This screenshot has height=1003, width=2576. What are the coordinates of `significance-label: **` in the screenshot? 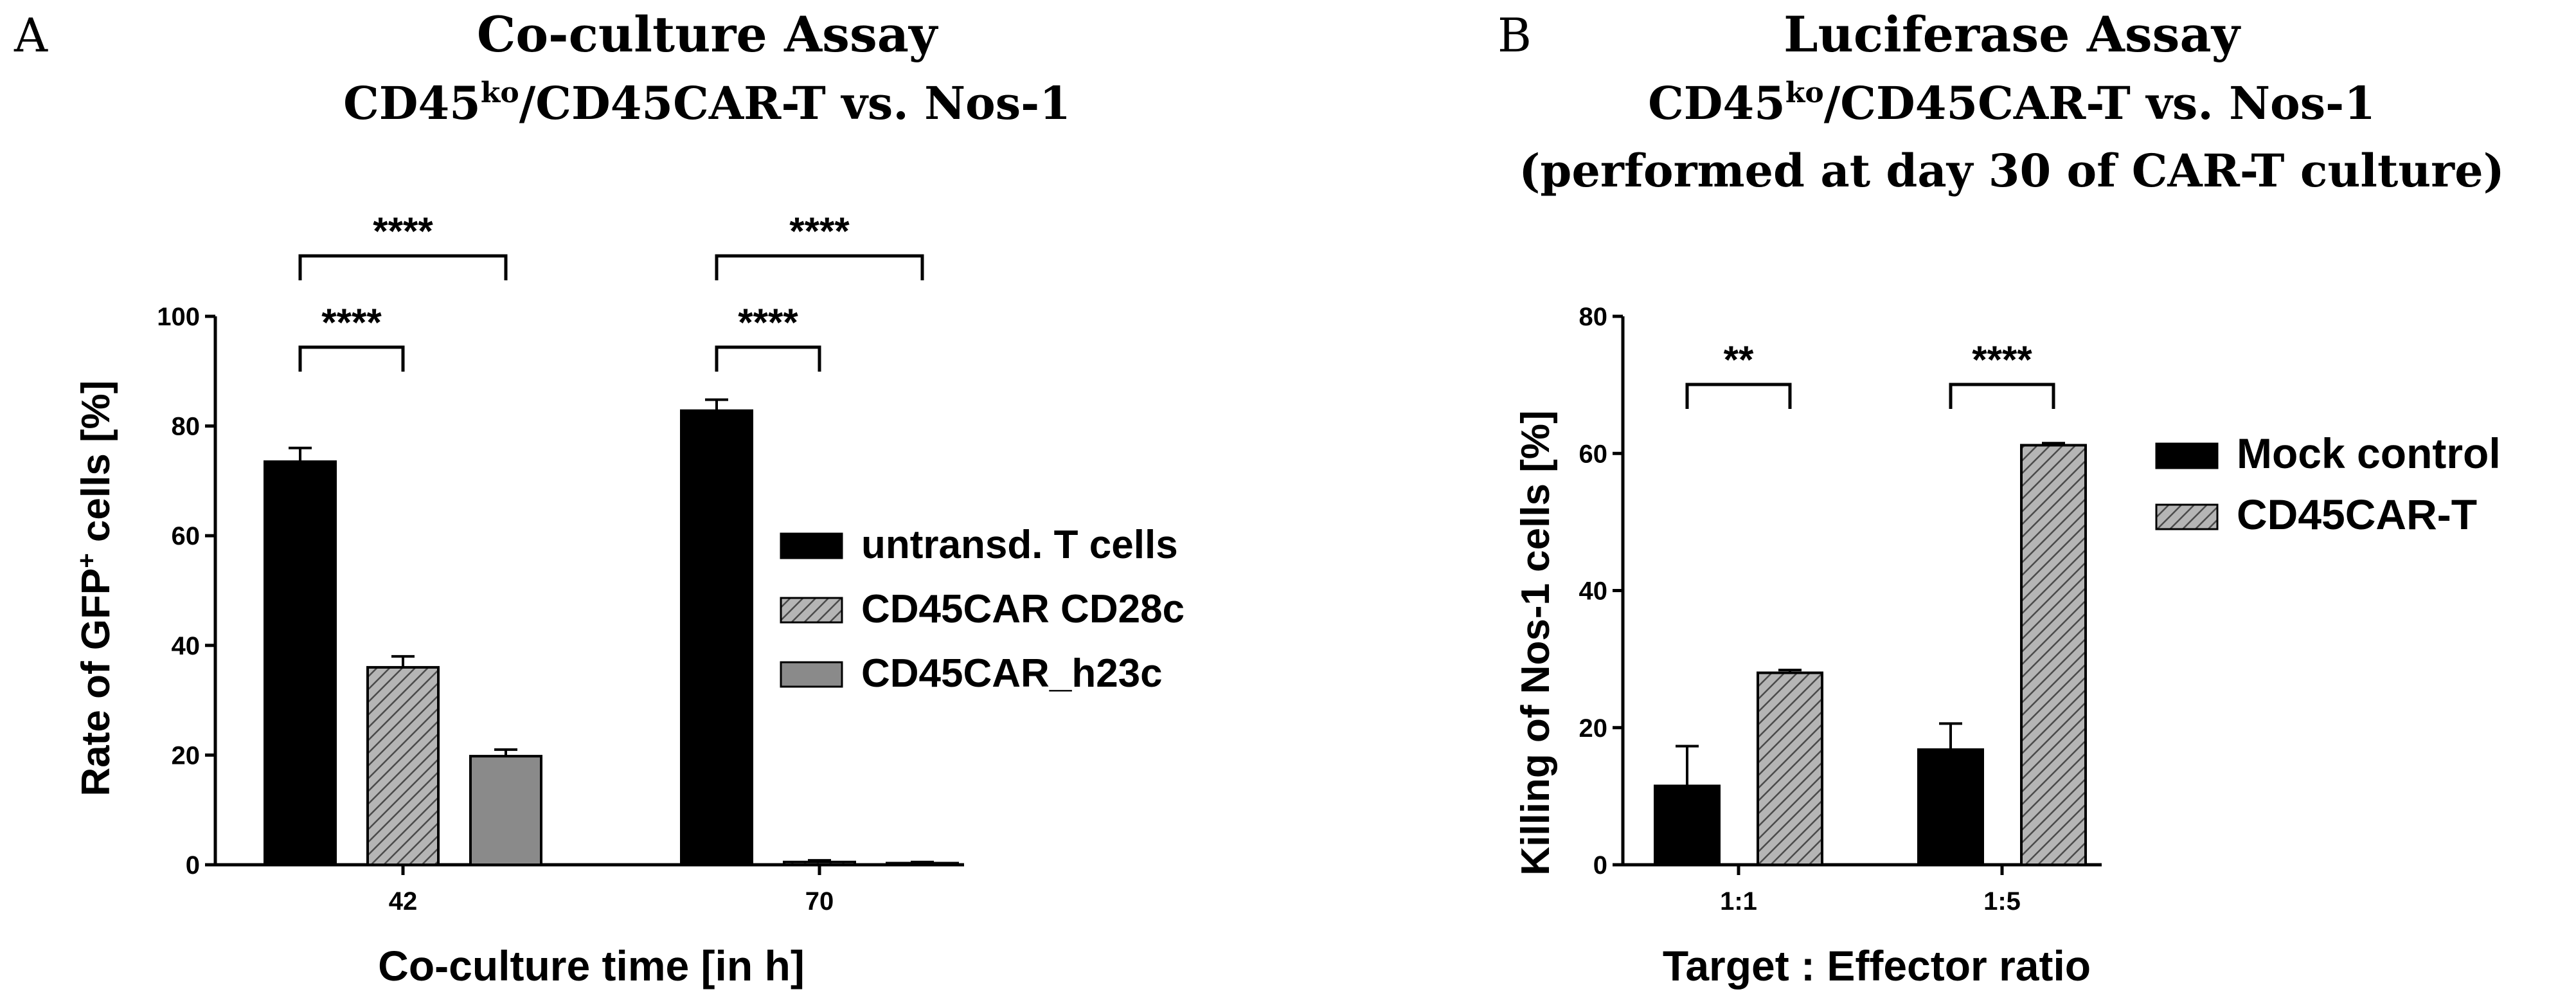 It's located at (1739, 360).